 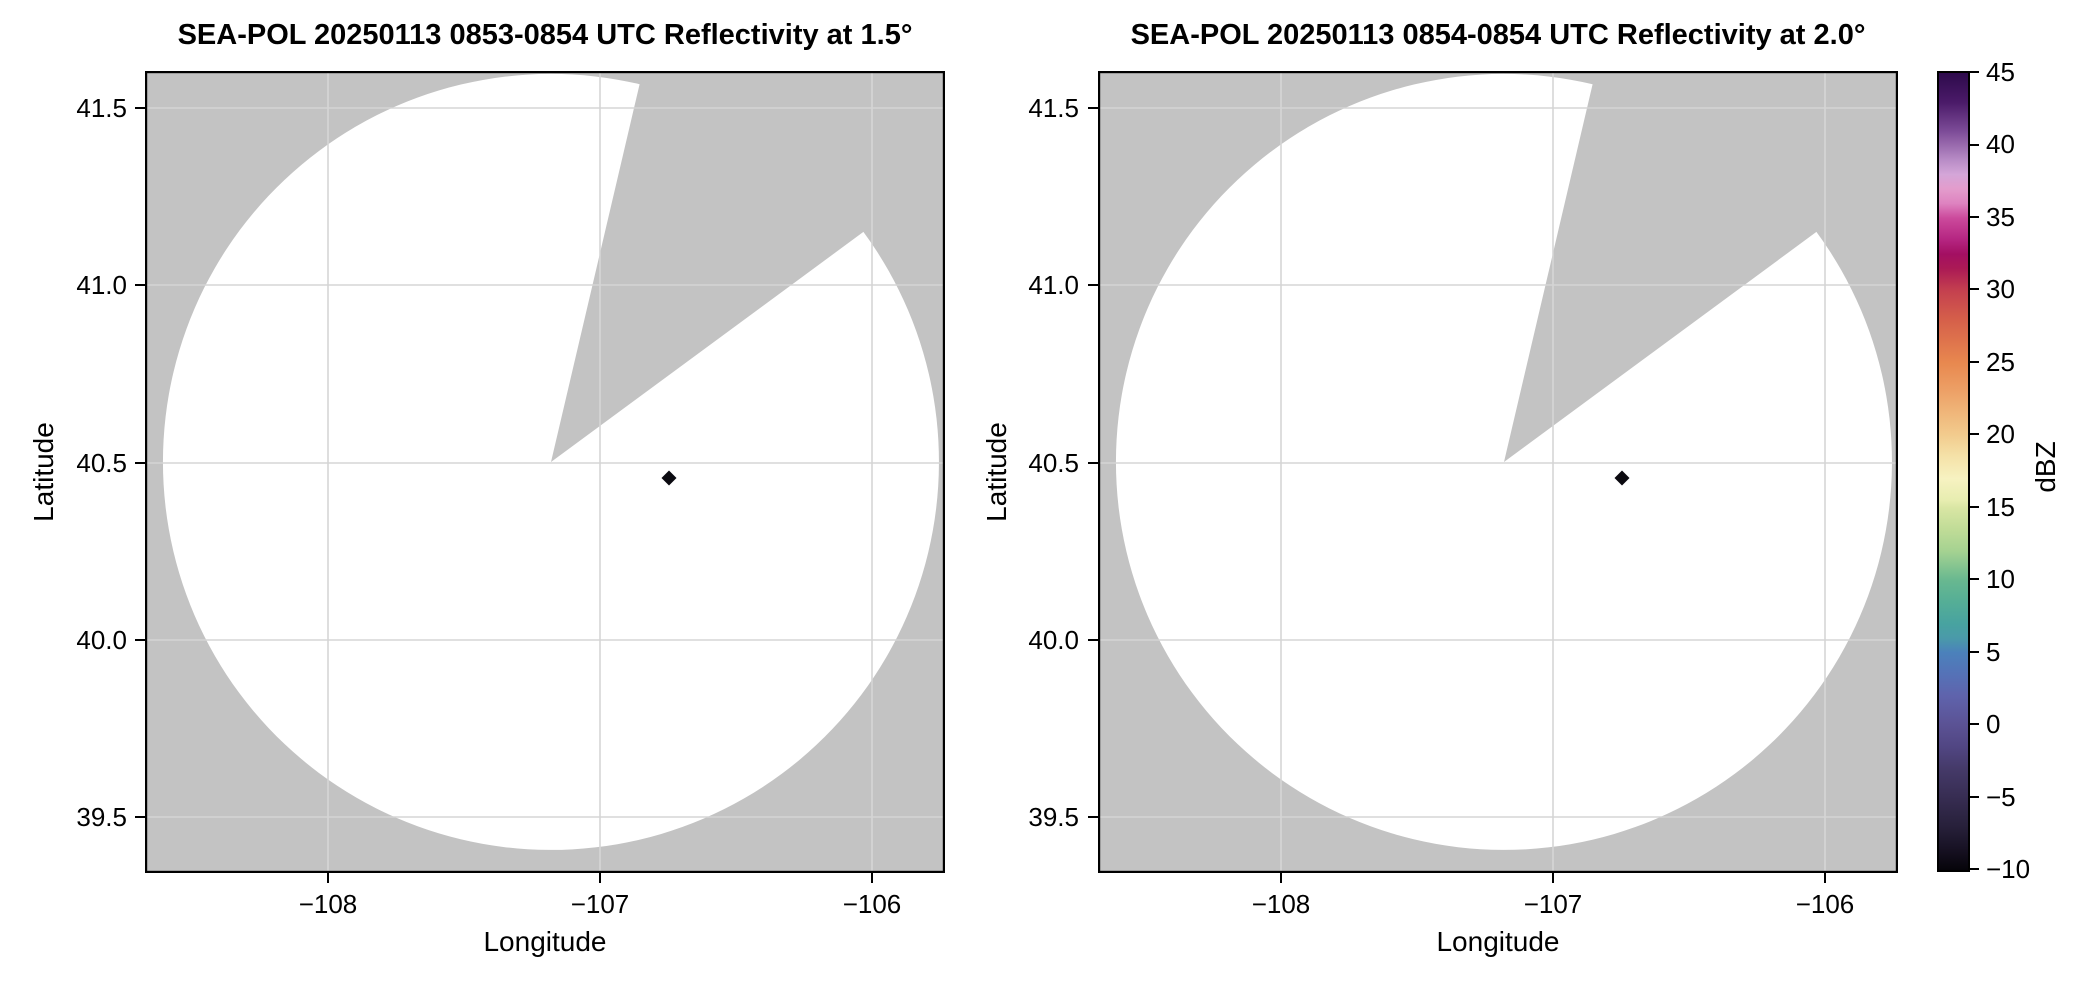 What do you see at coordinates (2001, 797) in the screenshot?
I see `colorbar-tick-label: −5` at bounding box center [2001, 797].